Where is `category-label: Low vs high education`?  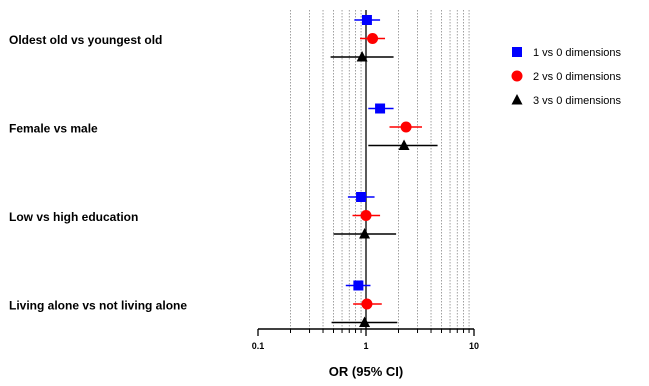 category-label: Low vs high education is located at coordinates (73, 217).